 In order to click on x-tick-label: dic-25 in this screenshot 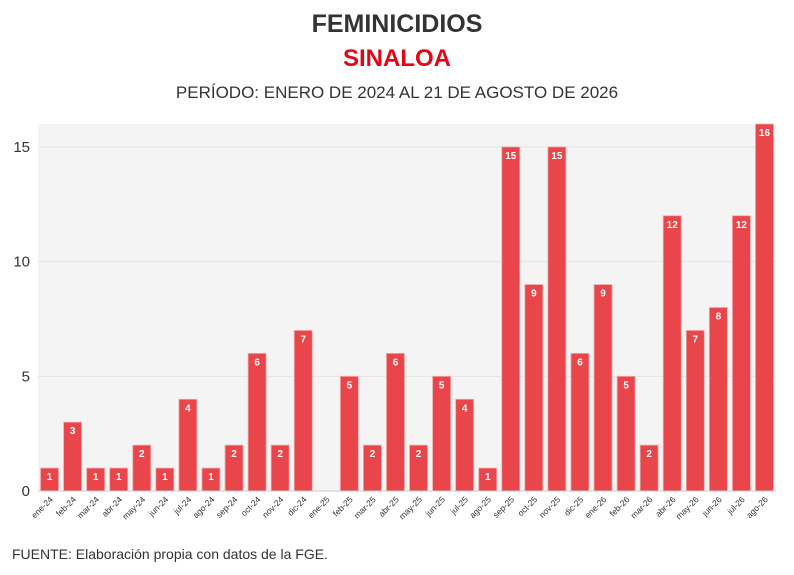, I will do `click(574, 506)`.